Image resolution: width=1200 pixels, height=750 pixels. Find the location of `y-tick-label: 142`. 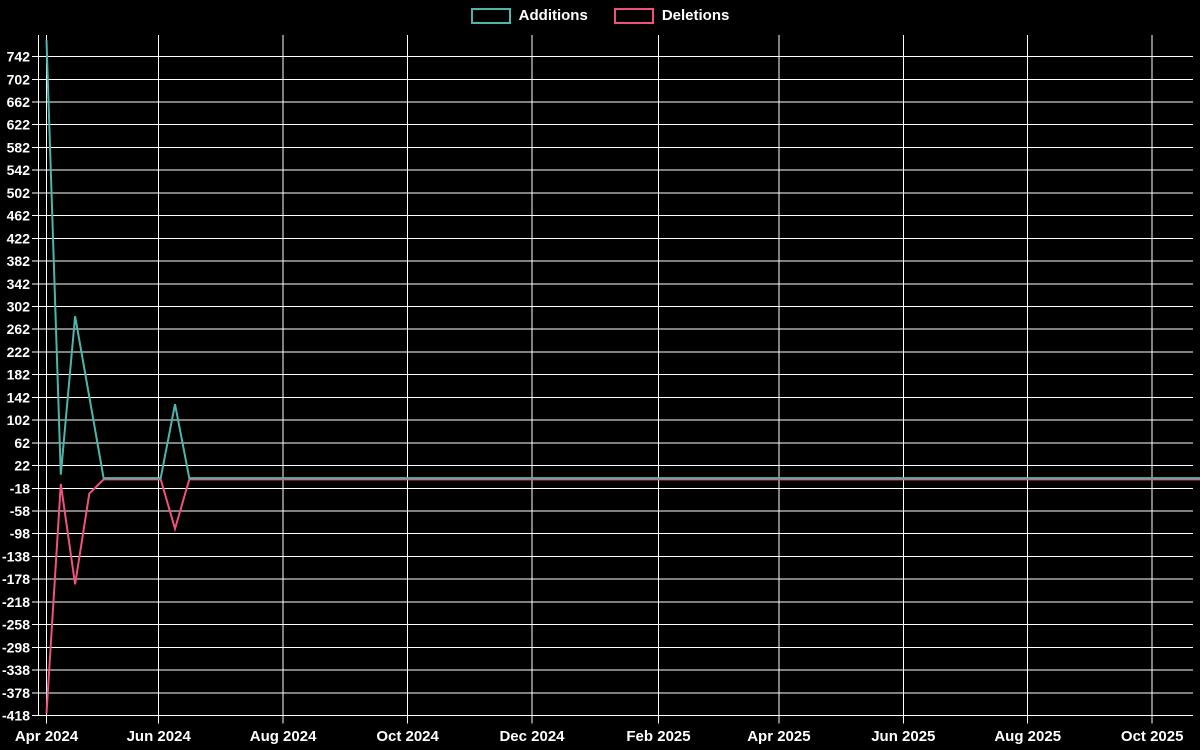

y-tick-label: 142 is located at coordinates (19, 397).